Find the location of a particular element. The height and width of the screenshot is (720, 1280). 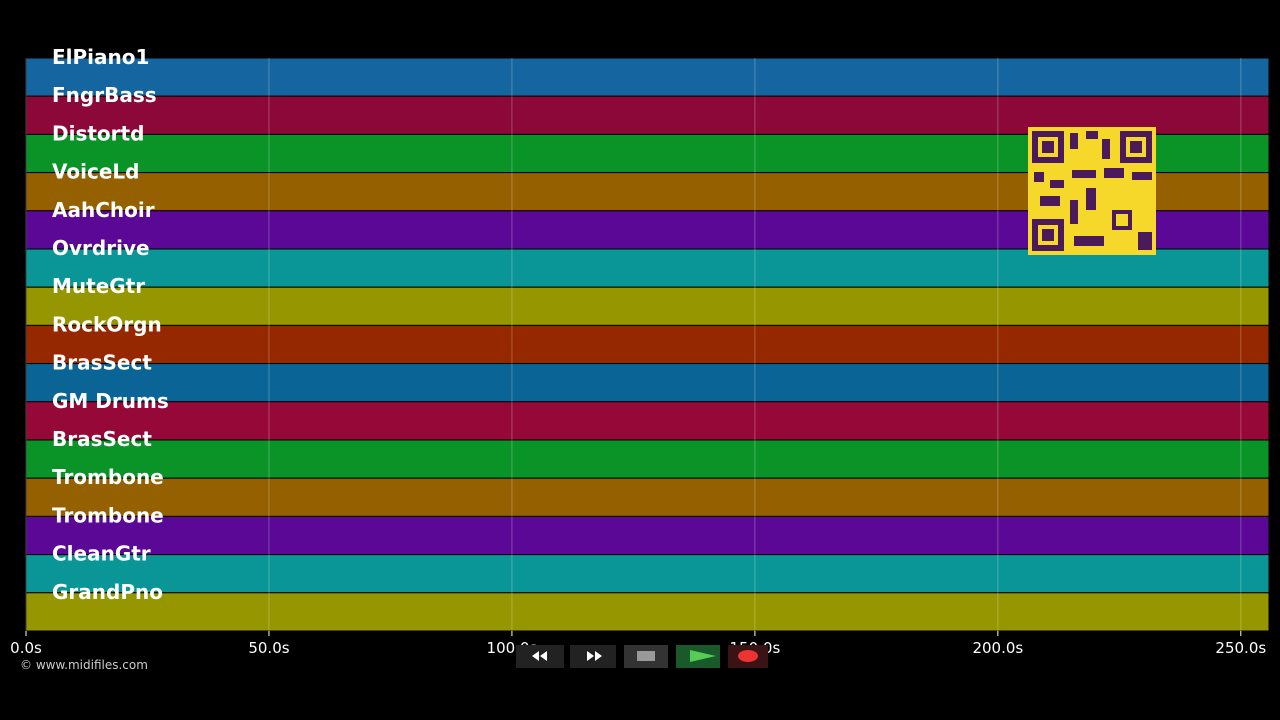

record-button is located at coordinates (748, 656).